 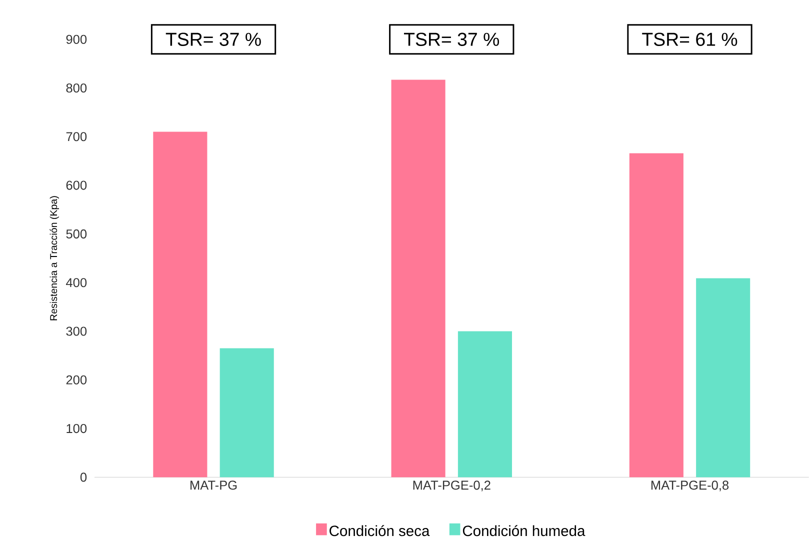 What do you see at coordinates (76, 39) in the screenshot?
I see `y-tick-label: 900` at bounding box center [76, 39].